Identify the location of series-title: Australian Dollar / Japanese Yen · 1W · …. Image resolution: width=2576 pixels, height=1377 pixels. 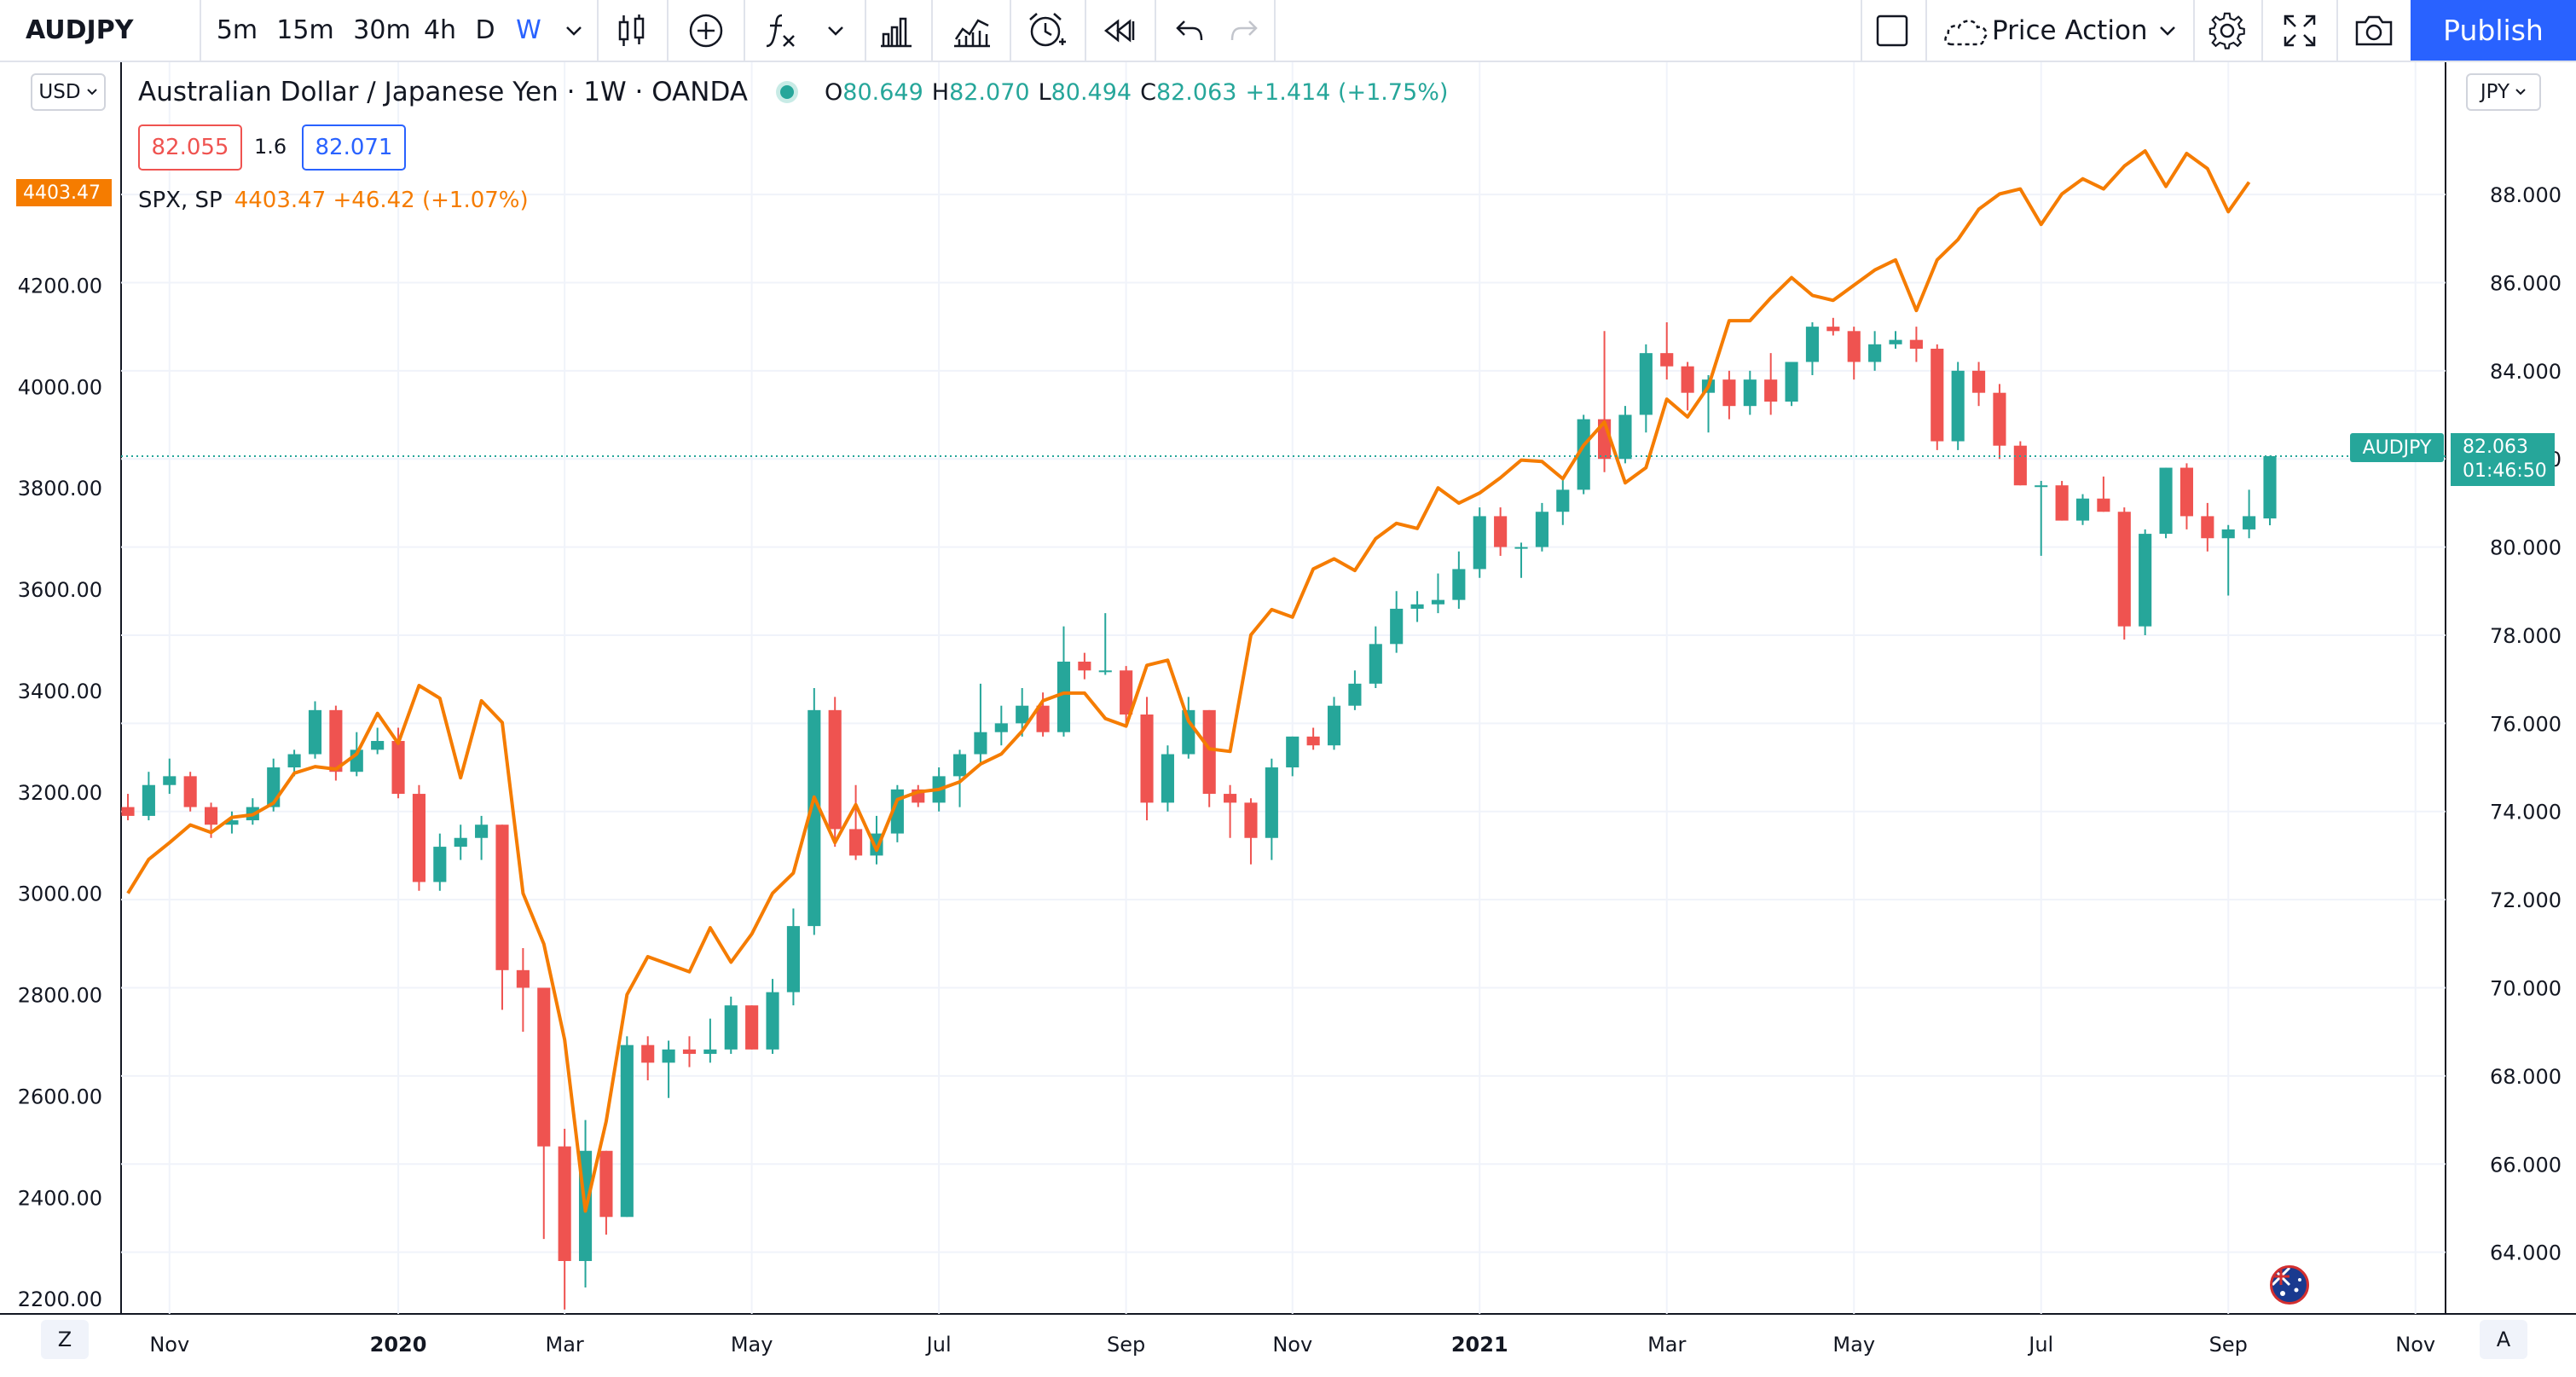
(444, 92).